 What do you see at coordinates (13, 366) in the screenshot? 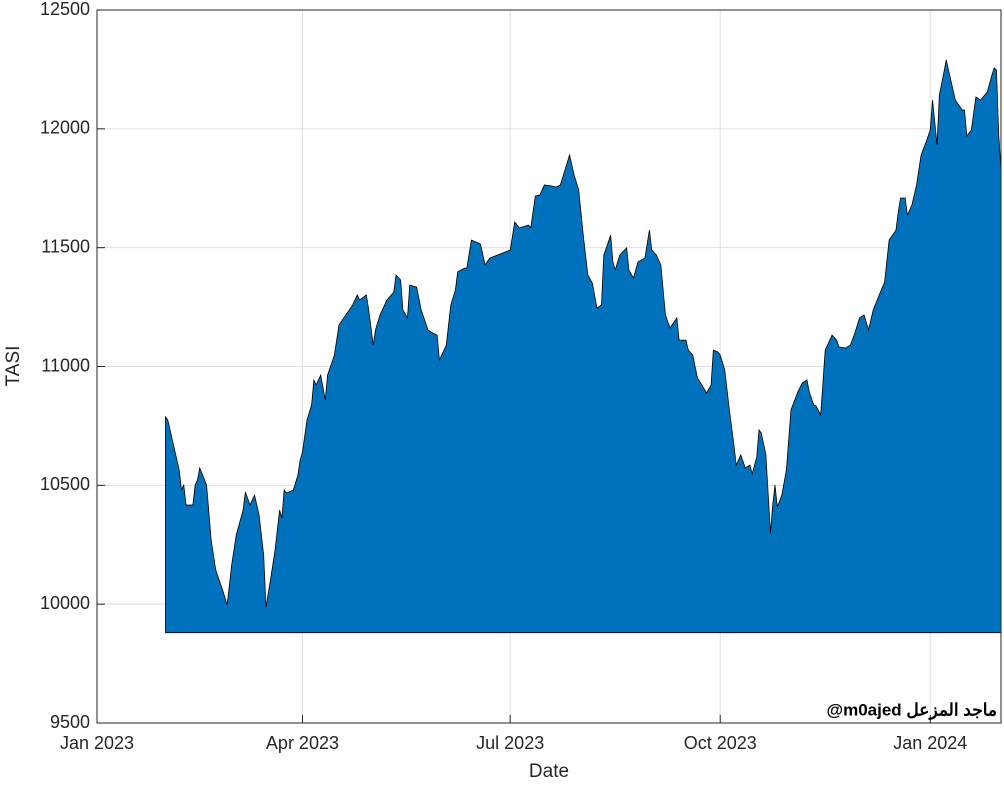
I see `y-axis-label: TASI` at bounding box center [13, 366].